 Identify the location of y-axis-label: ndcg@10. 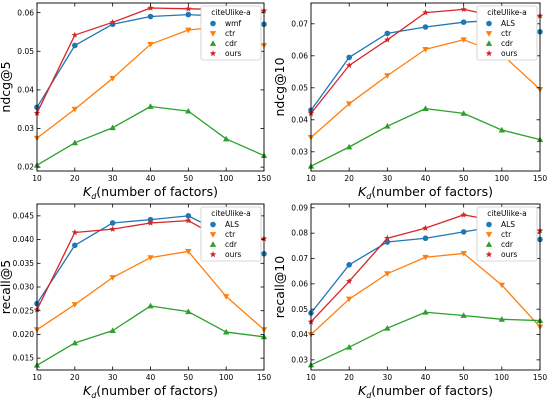
(279, 86).